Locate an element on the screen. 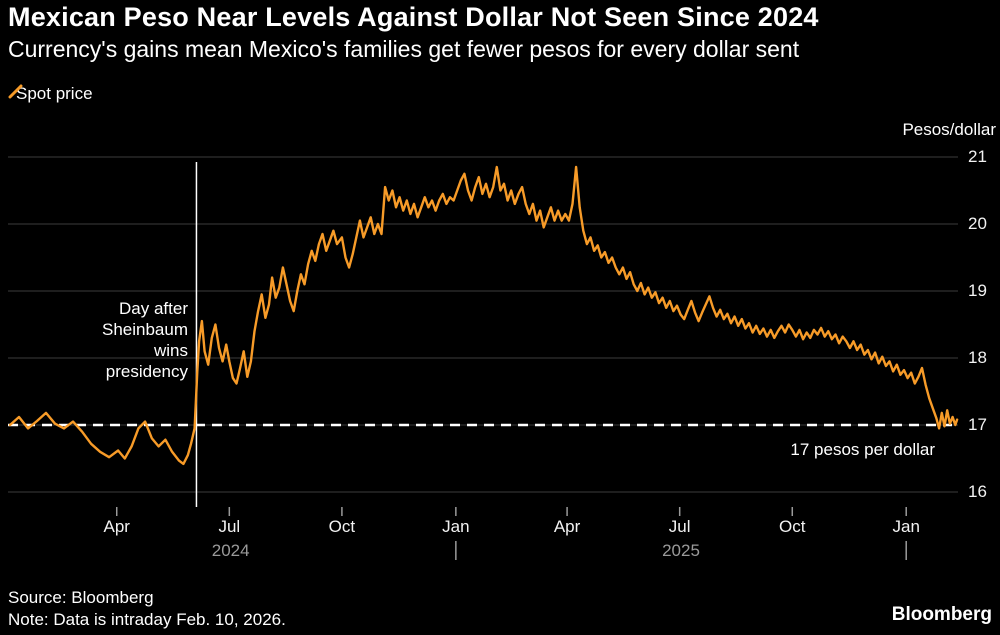 The height and width of the screenshot is (635, 1000). note-text: Note: Data is intraday Feb. 10, 2026. is located at coordinates (147, 619).